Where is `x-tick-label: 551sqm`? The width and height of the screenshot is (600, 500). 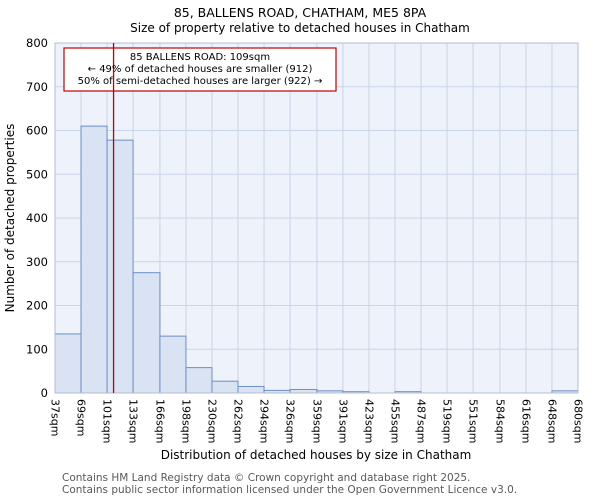 x-tick-label: 551sqm is located at coordinates (473, 421).